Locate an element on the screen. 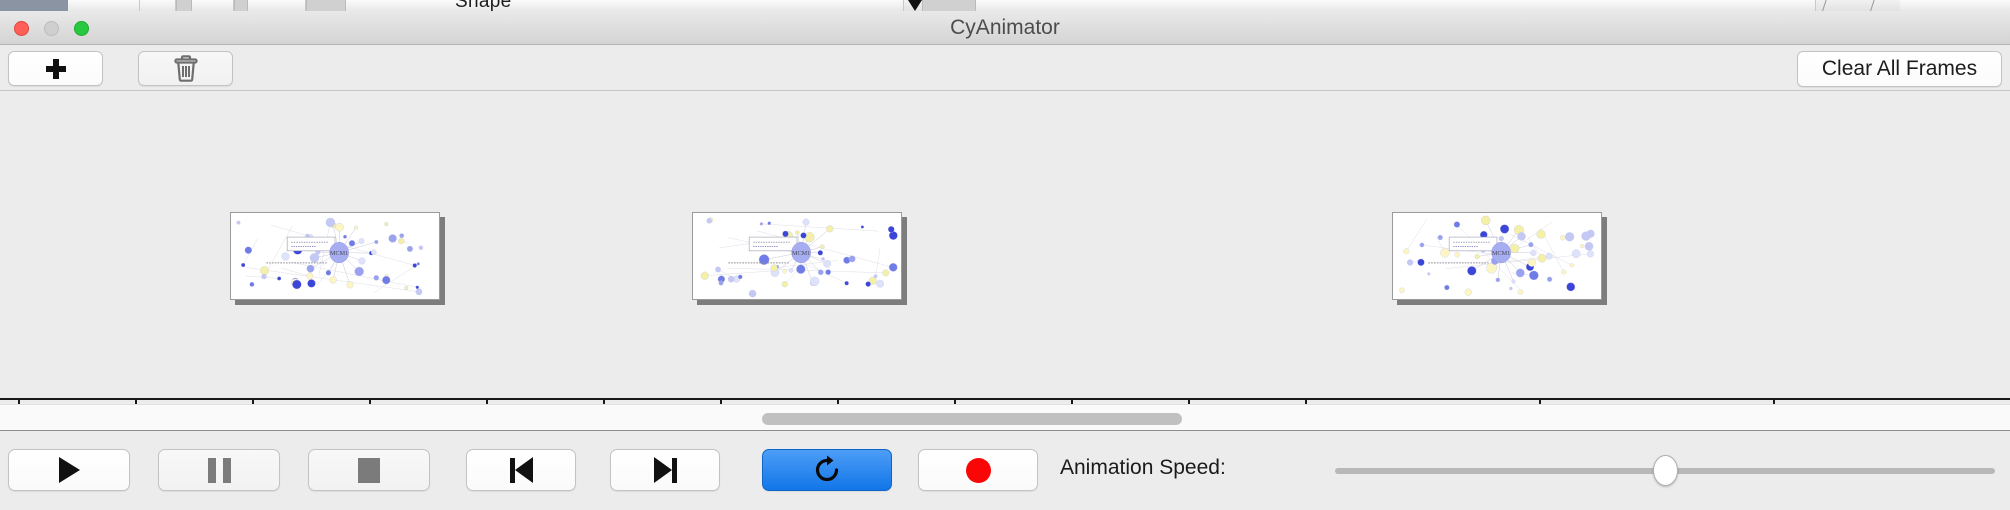  pause-button is located at coordinates (219, 470).